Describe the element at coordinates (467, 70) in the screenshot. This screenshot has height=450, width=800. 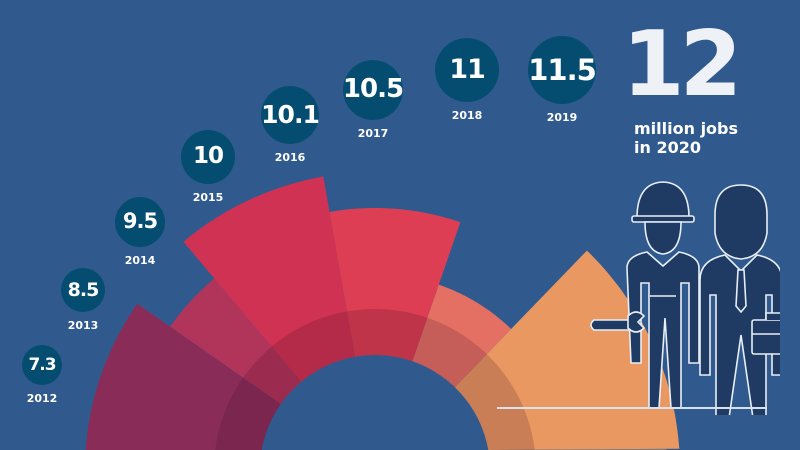
I see `value-bubble-2018: 11` at that location.